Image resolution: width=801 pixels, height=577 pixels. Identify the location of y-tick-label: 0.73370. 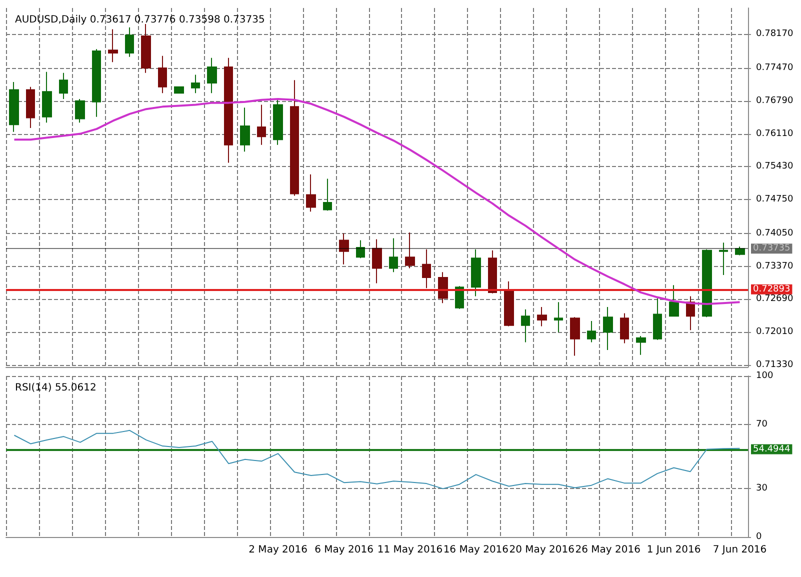
(775, 266).